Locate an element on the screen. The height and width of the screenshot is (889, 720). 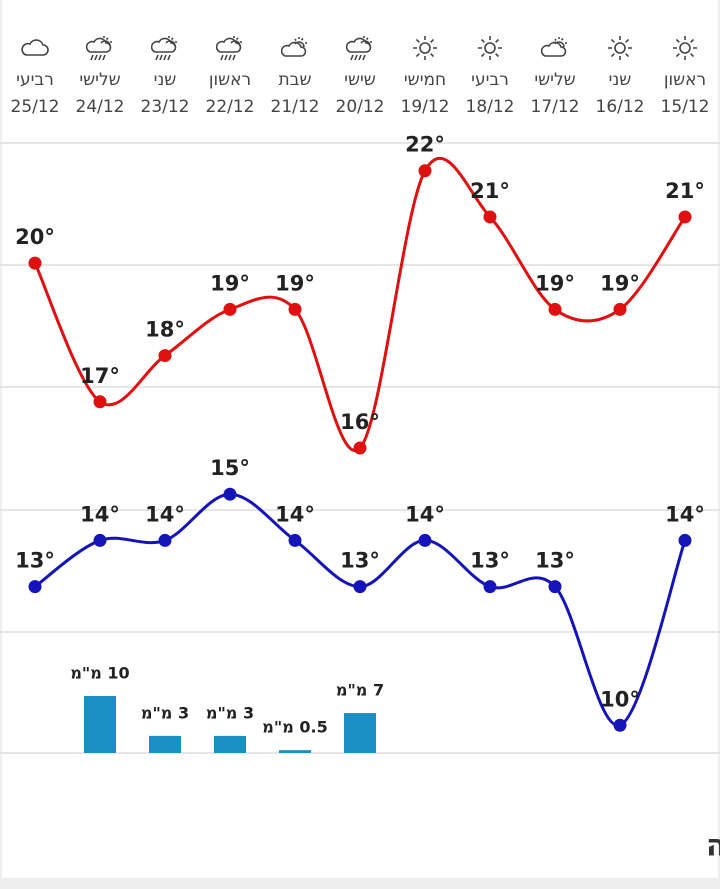
weather-icons is located at coordinates (359, 48).